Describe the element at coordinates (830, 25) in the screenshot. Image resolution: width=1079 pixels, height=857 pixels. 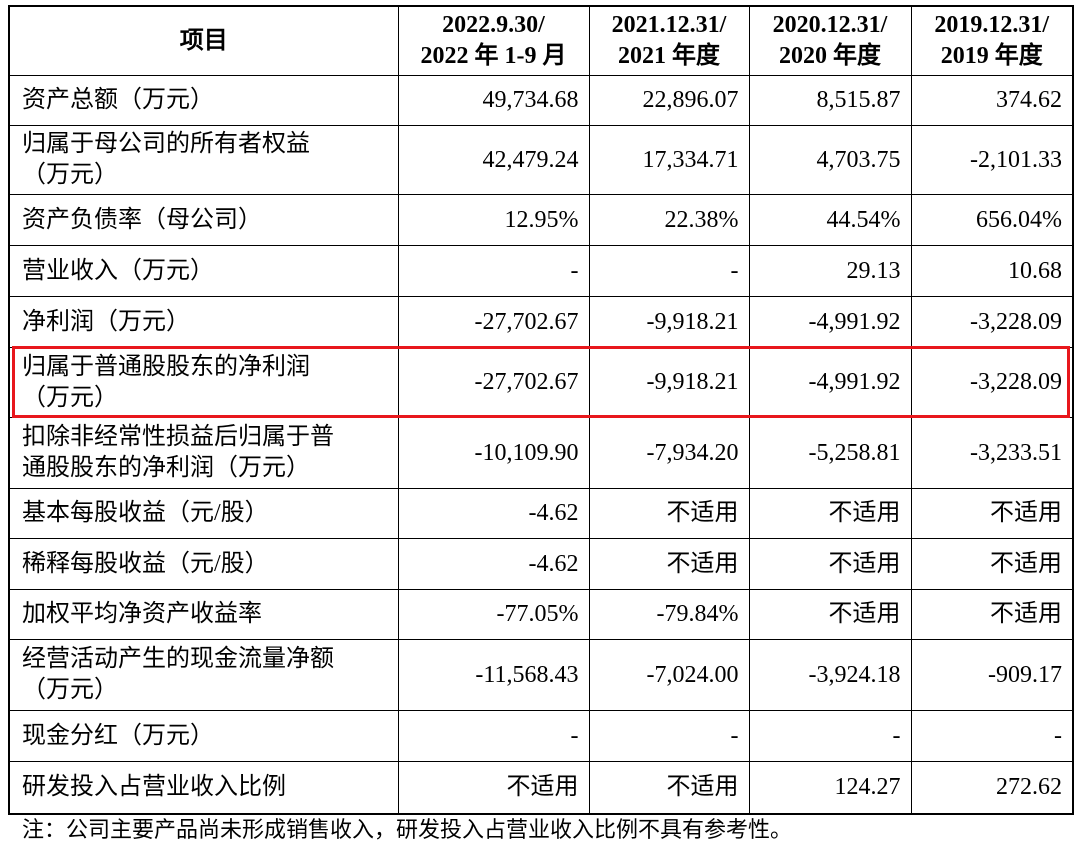
I see `text-line: 2020.12.31/` at that location.